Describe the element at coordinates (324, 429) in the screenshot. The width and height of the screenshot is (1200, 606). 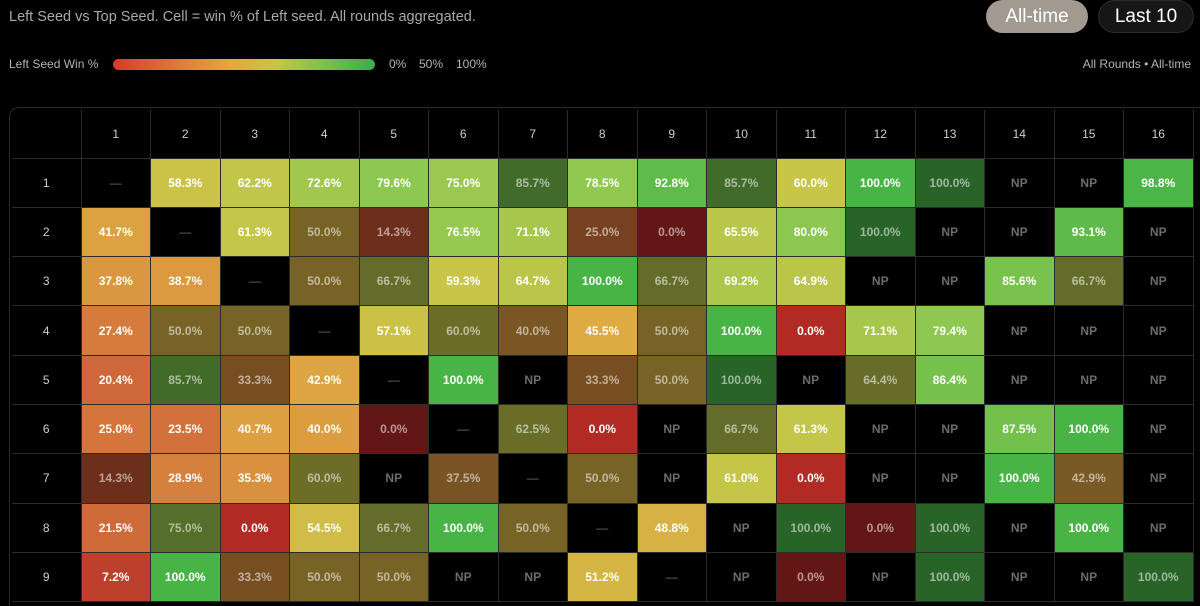
I see `matrix-cell: 40.0%` at that location.